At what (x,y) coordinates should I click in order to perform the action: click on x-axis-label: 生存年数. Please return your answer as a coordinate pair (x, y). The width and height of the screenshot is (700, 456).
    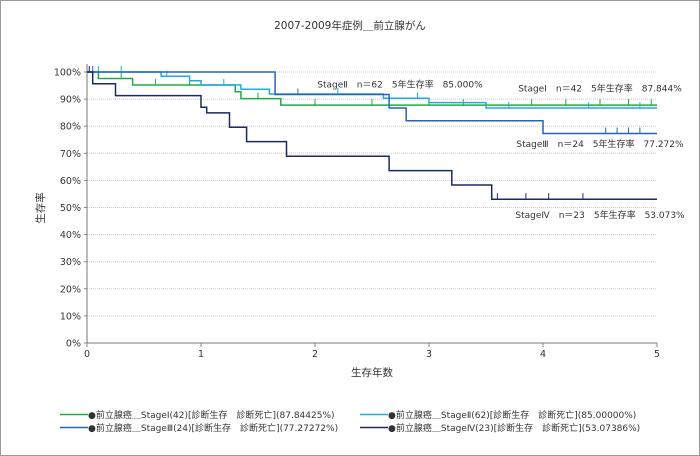
    Looking at the image, I should click on (372, 372).